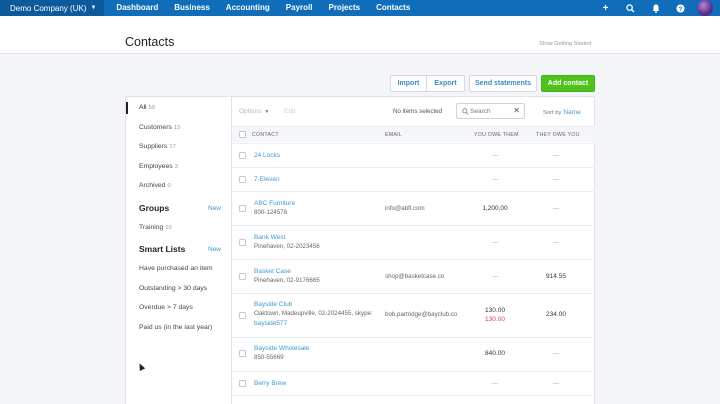 The image size is (720, 404). Describe the element at coordinates (157, 146) in the screenshot. I see `filter-suppliers: Suppliers 17` at that location.